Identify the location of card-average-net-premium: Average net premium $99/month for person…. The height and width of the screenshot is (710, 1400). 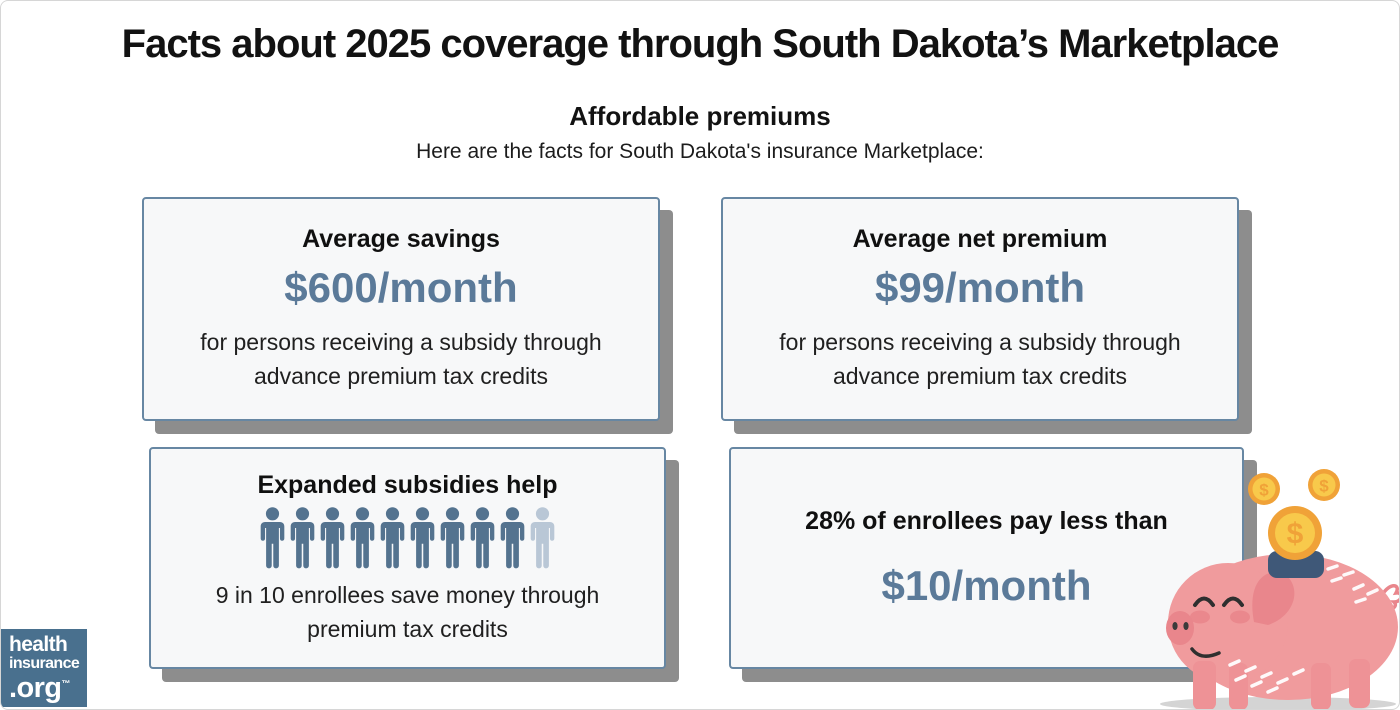
(980, 309).